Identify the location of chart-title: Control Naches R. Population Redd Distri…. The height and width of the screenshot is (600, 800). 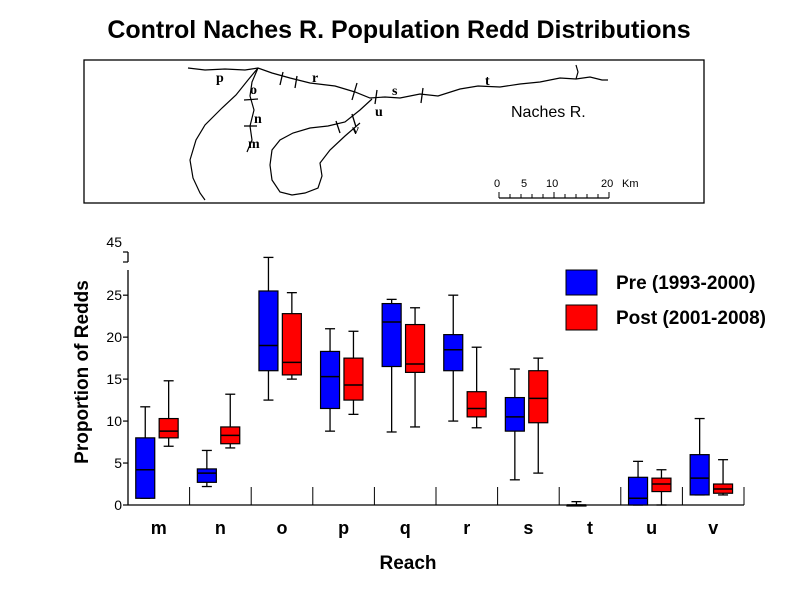
(398, 30).